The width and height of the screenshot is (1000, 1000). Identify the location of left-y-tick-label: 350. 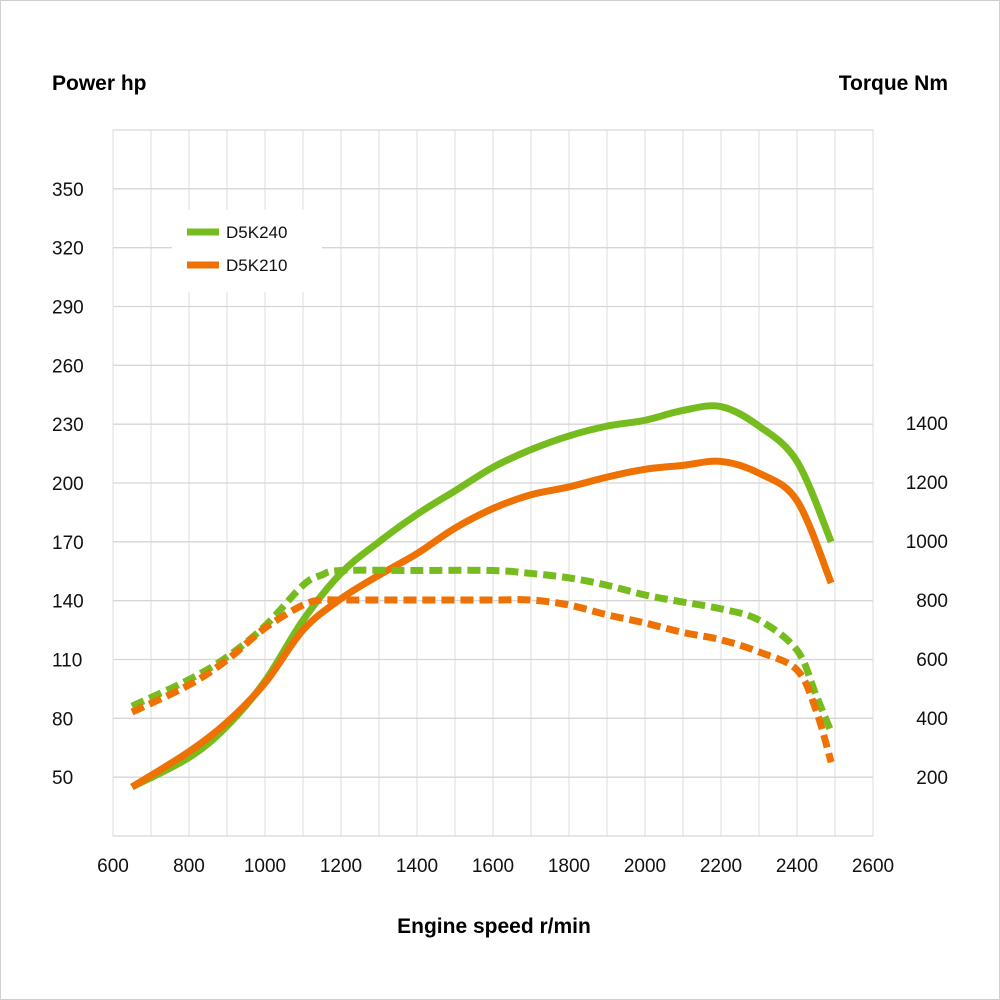
(68, 190).